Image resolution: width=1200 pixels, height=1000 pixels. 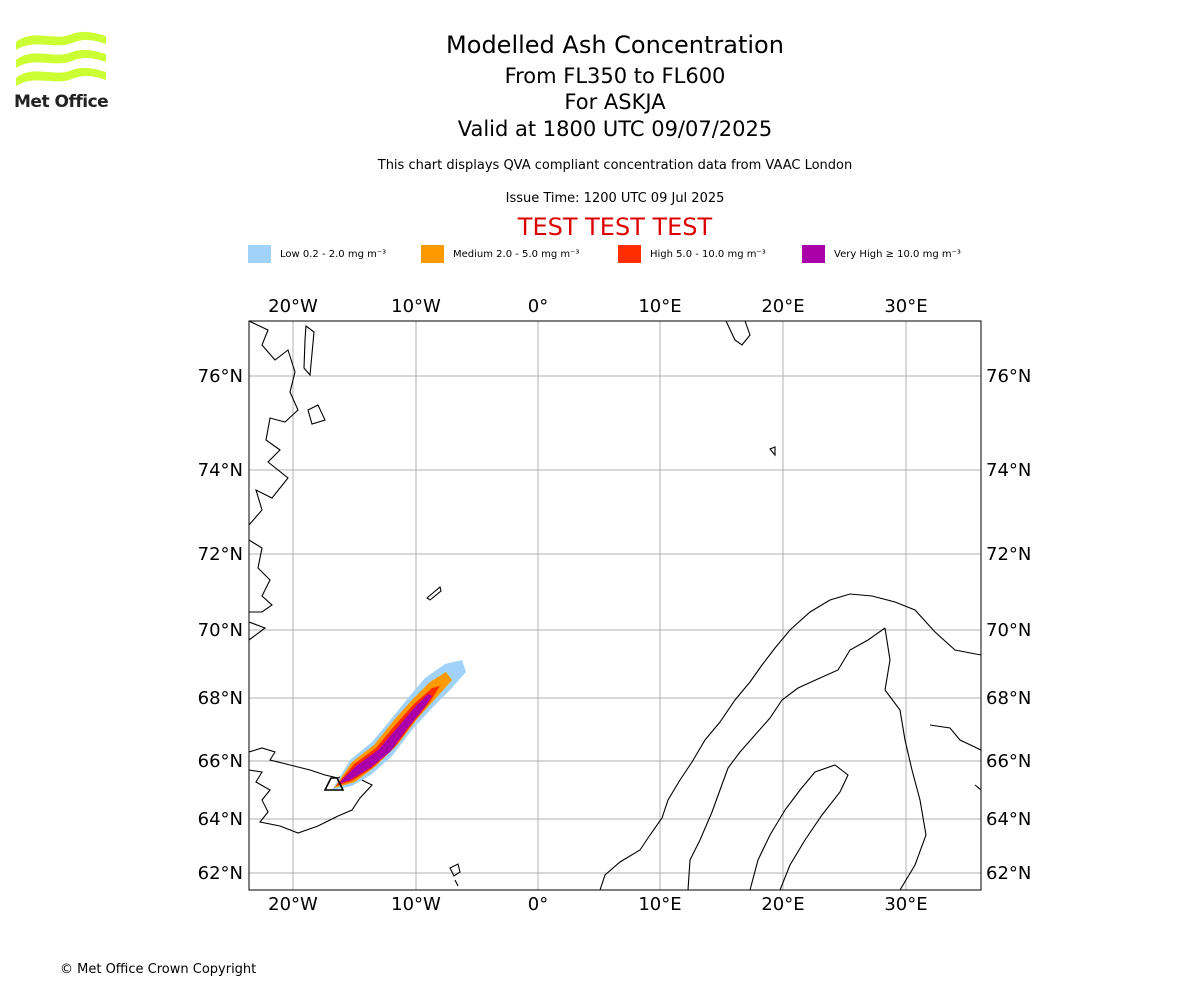 I want to click on met-office-logo-icon, so click(x=61, y=58).